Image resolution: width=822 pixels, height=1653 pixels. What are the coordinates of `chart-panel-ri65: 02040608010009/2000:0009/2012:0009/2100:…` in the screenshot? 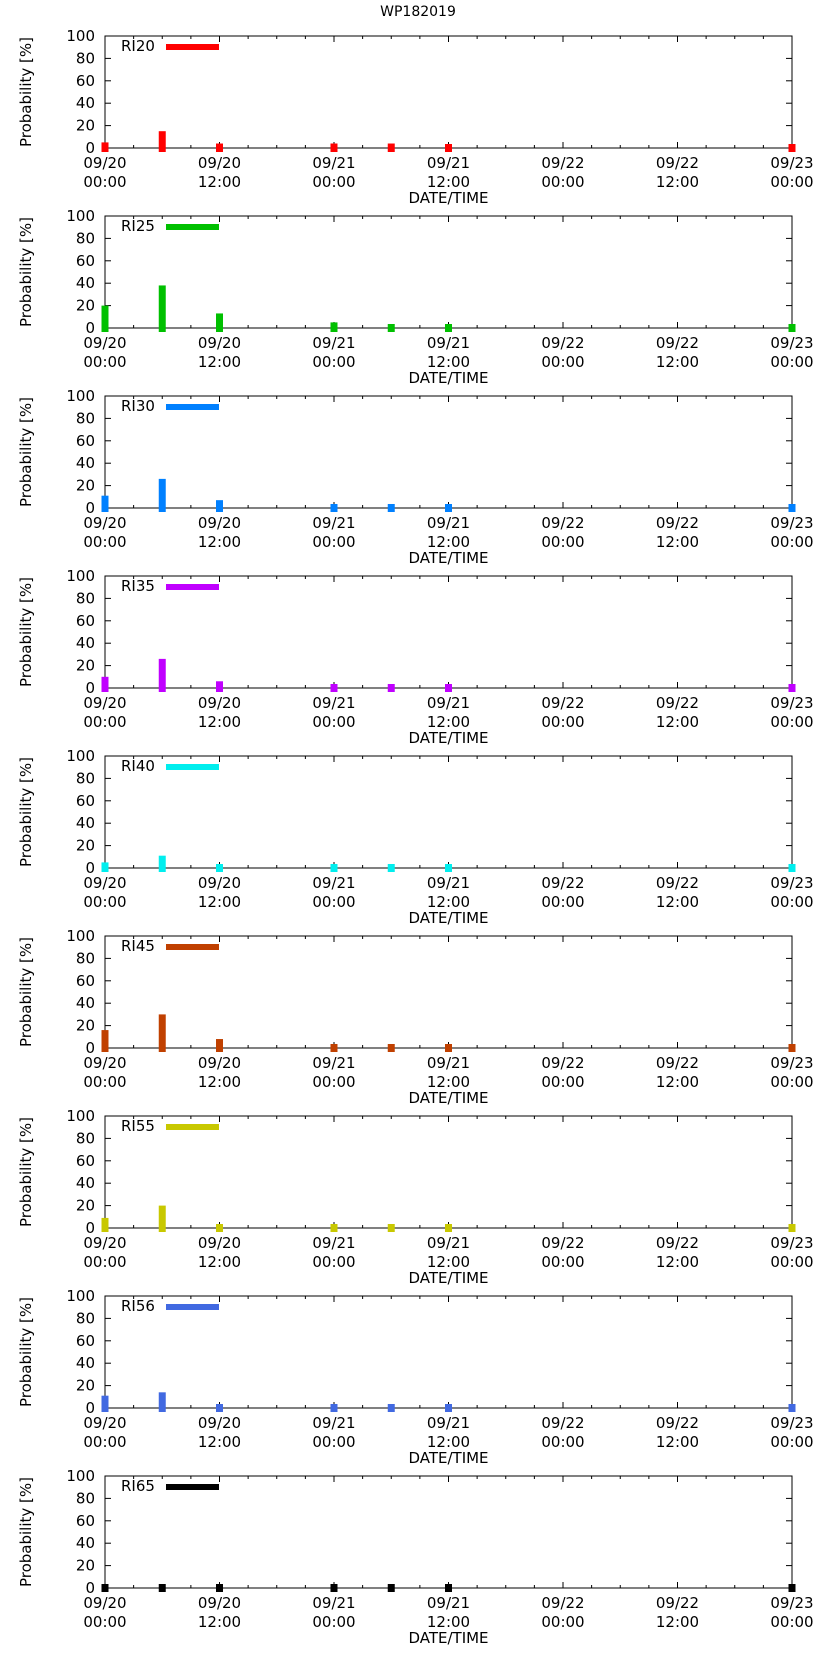 It's located at (415, 1557).